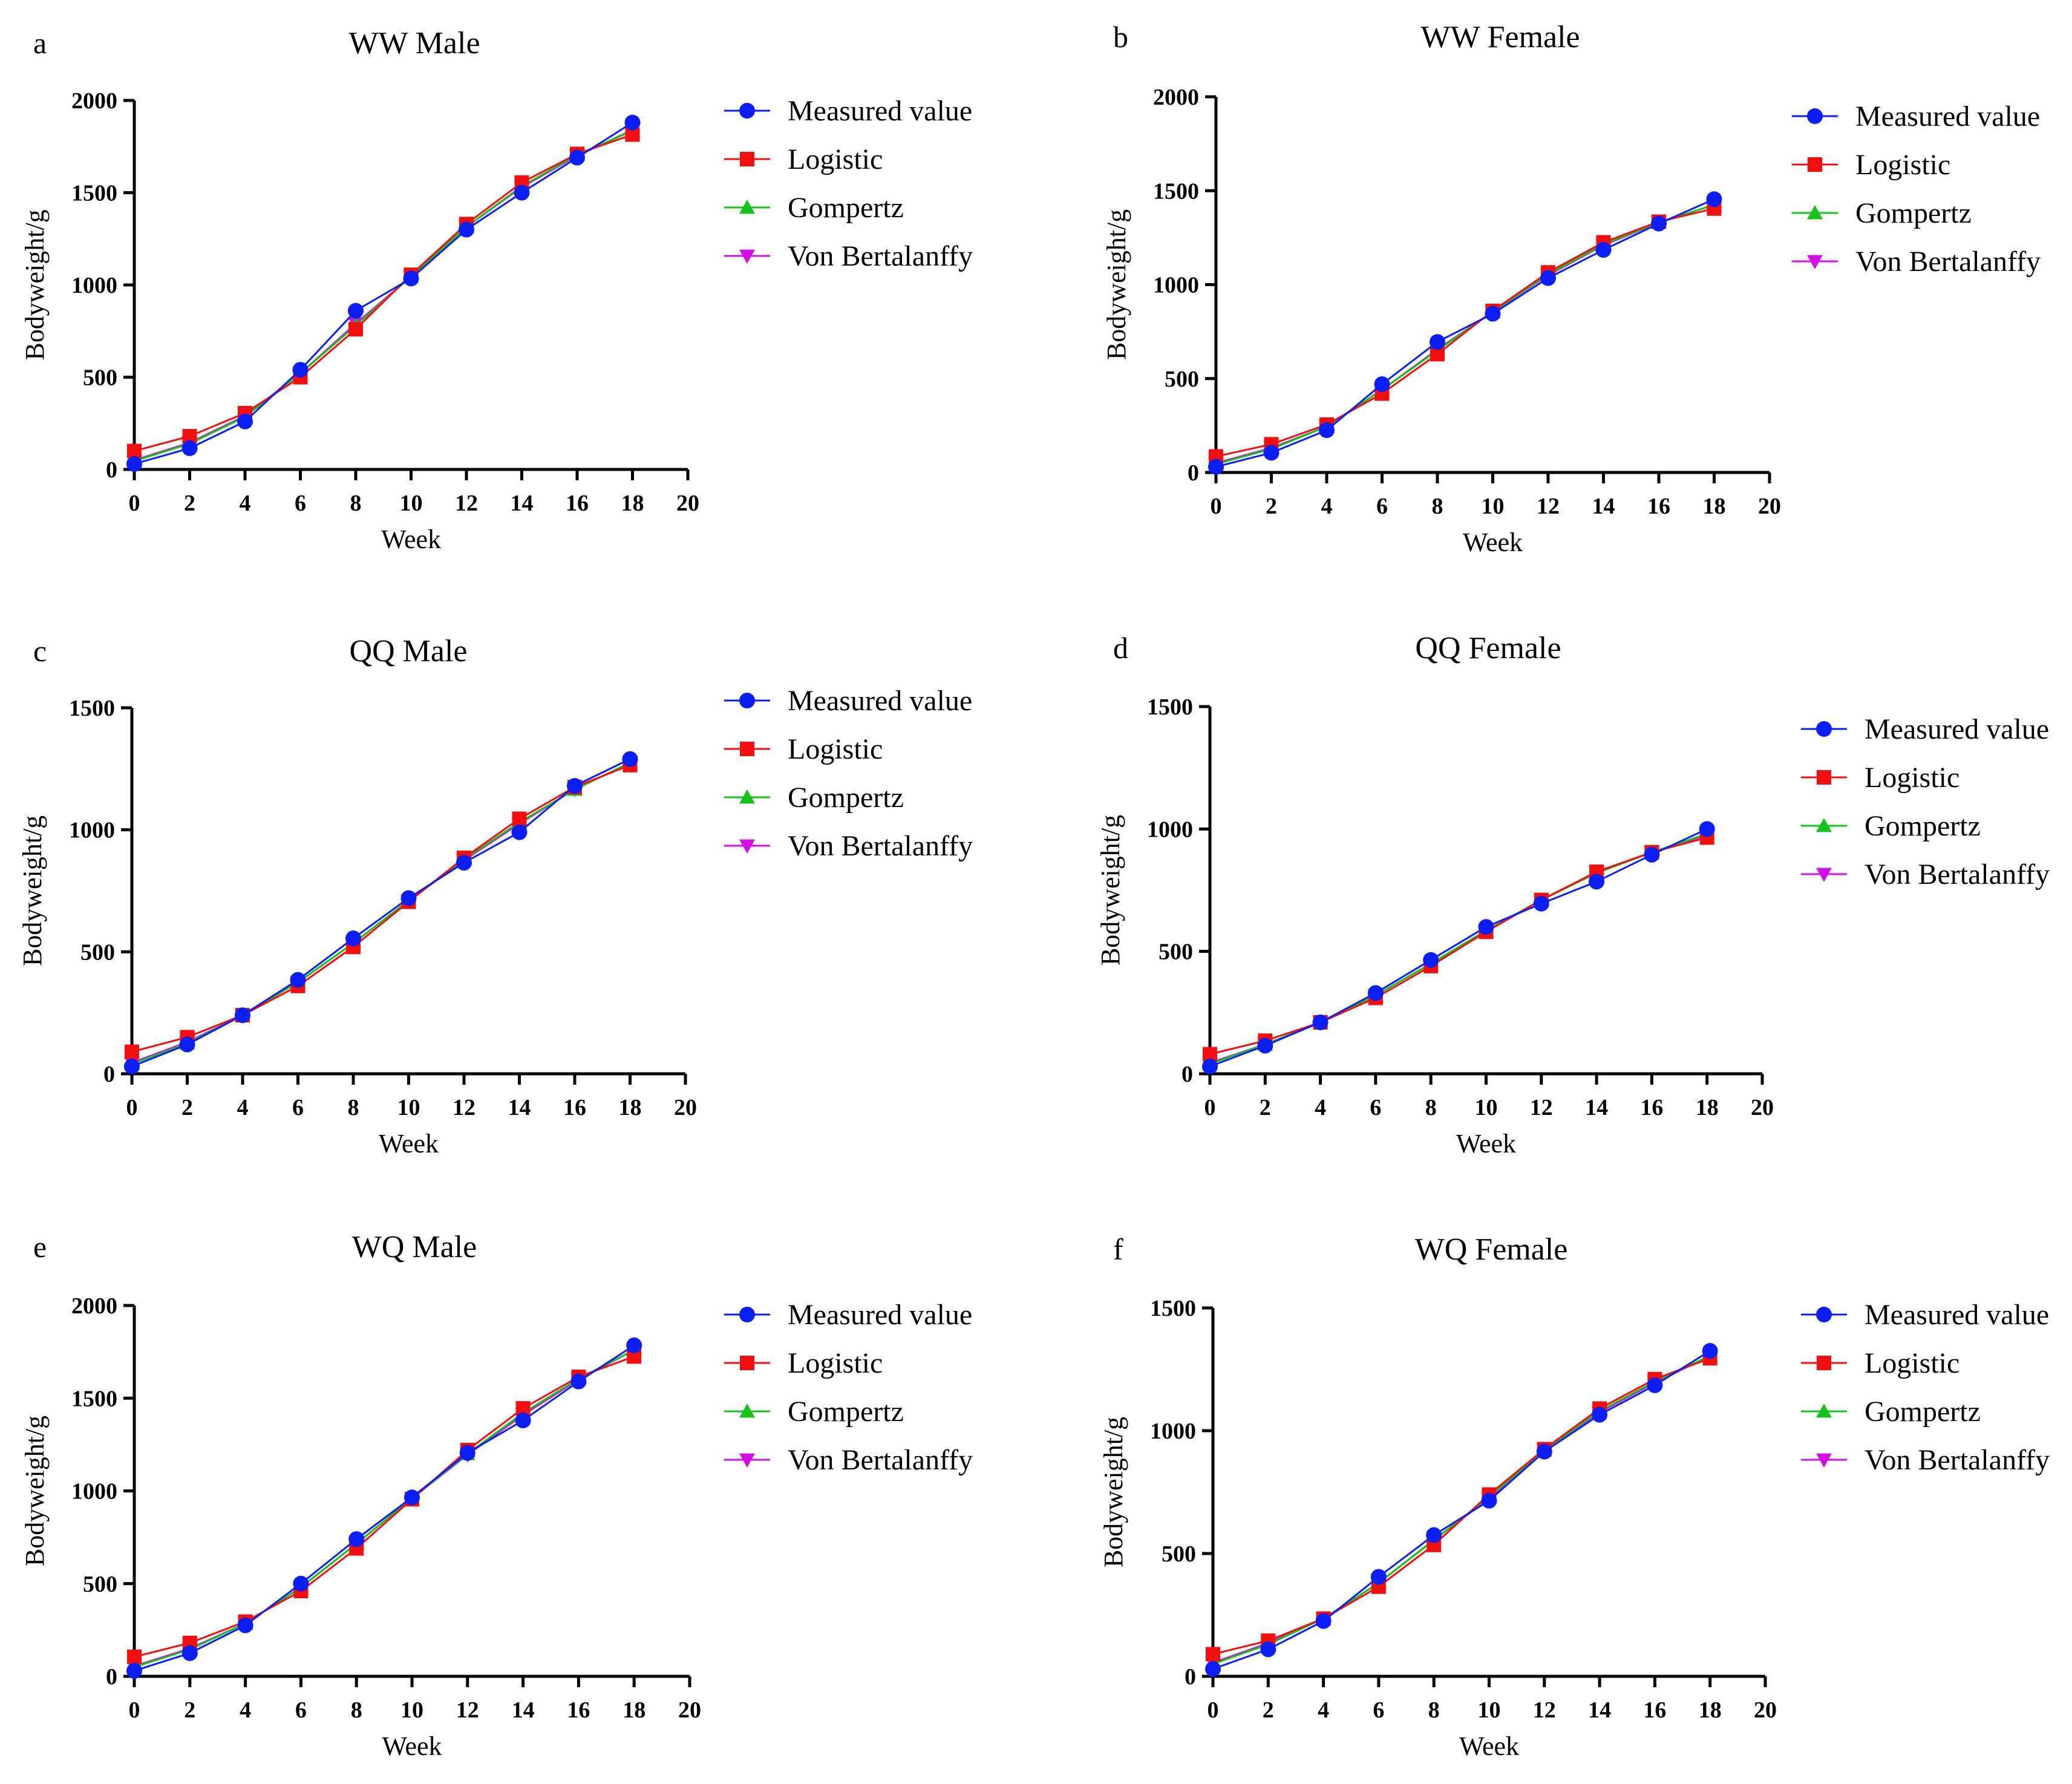  Describe the element at coordinates (1116, 284) in the screenshot. I see `y-axis-title: Bodyweight/g` at that location.